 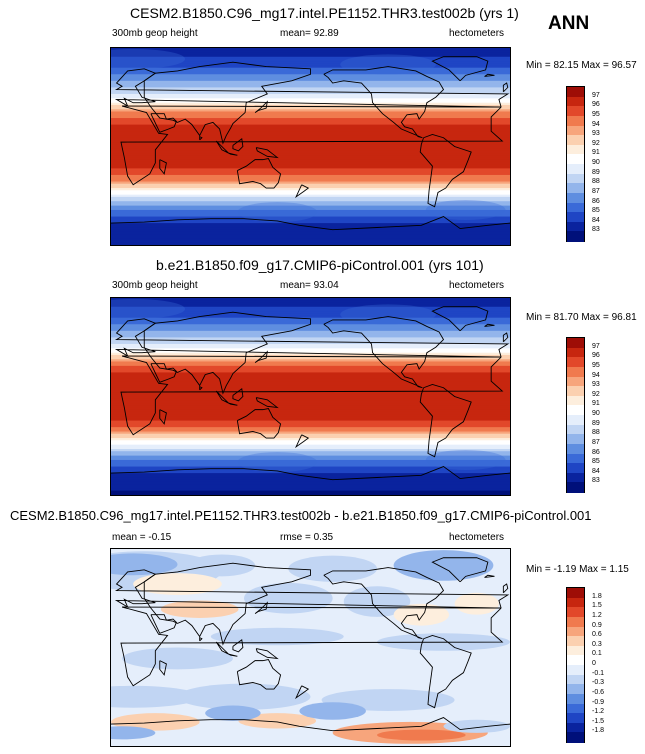 I want to click on panel2-colorbar-tick-label: 92, so click(x=596, y=394).